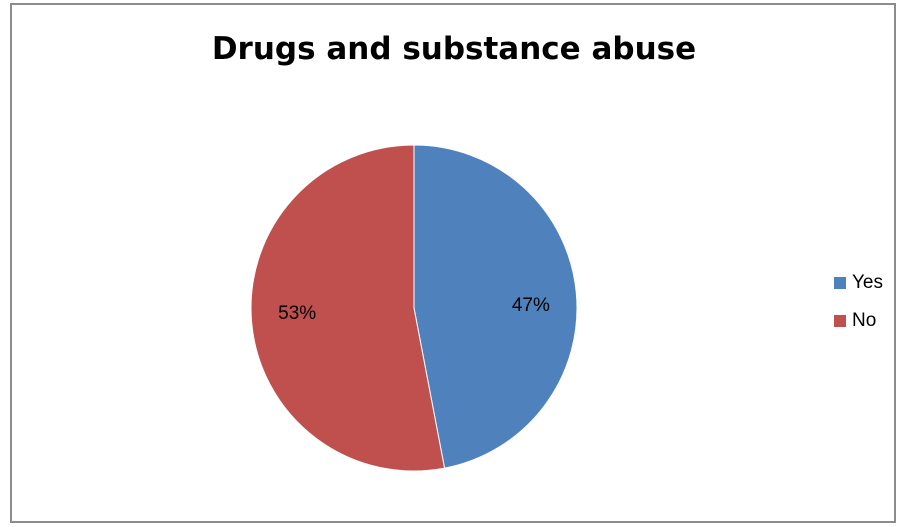 This screenshot has height=527, width=908. Describe the element at coordinates (864, 320) in the screenshot. I see `legend-label-no: No` at that location.